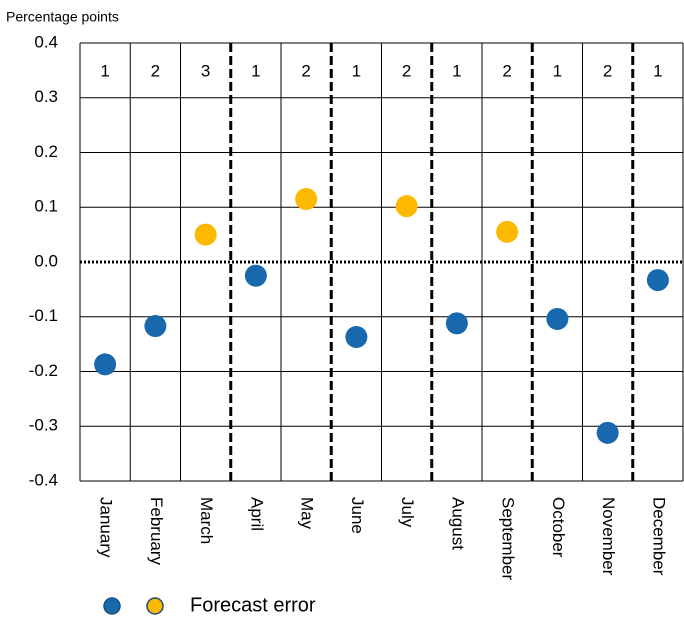 The image size is (684, 617). Describe the element at coordinates (558, 527) in the screenshot. I see `x-tick-label: October` at that location.